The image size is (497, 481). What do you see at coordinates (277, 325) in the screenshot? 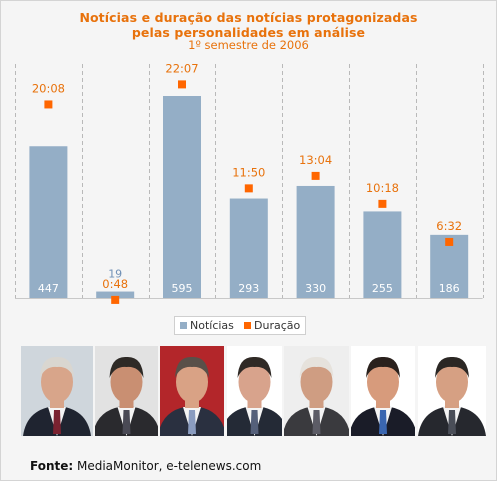
I see `legend-label-duracao: Duração` at bounding box center [277, 325].